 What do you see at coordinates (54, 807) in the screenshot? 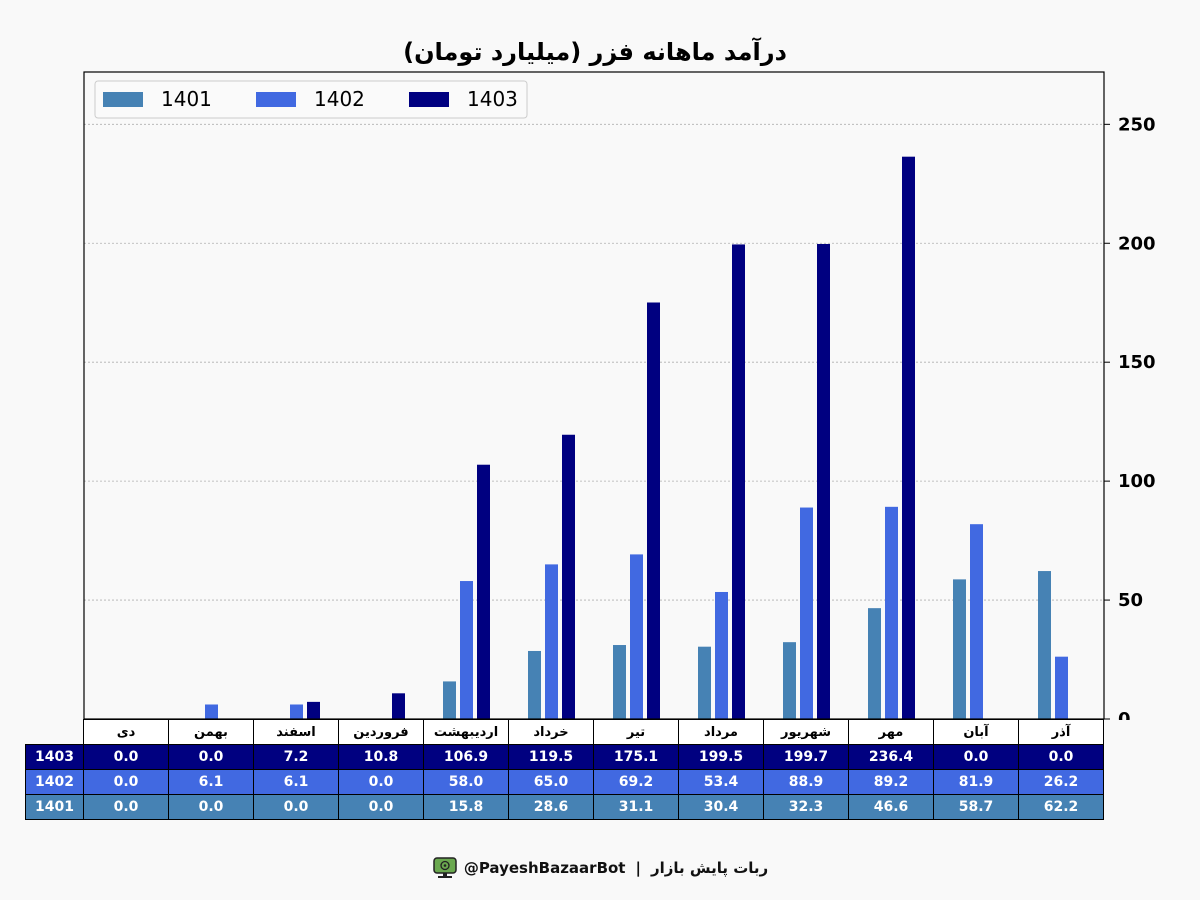
I see `table-row-label: 1401` at bounding box center [54, 807].